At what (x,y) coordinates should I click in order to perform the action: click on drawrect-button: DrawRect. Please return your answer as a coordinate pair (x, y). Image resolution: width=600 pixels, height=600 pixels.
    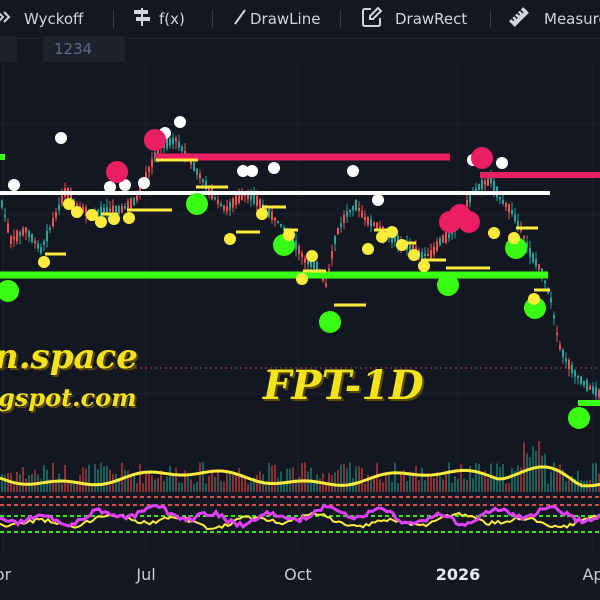
    Looking at the image, I should click on (414, 19).